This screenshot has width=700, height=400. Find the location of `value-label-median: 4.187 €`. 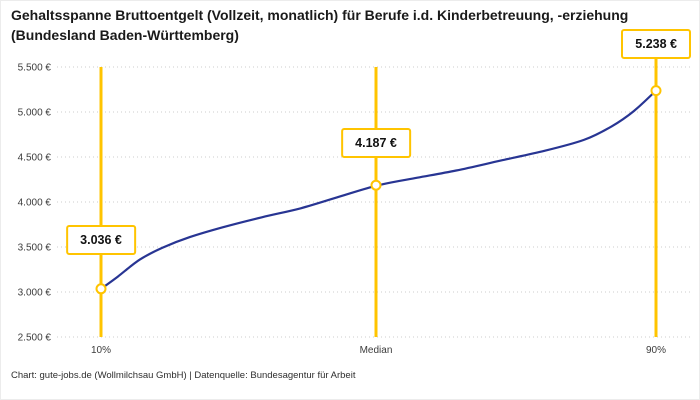

value-label-median: 4.187 € is located at coordinates (376, 143).